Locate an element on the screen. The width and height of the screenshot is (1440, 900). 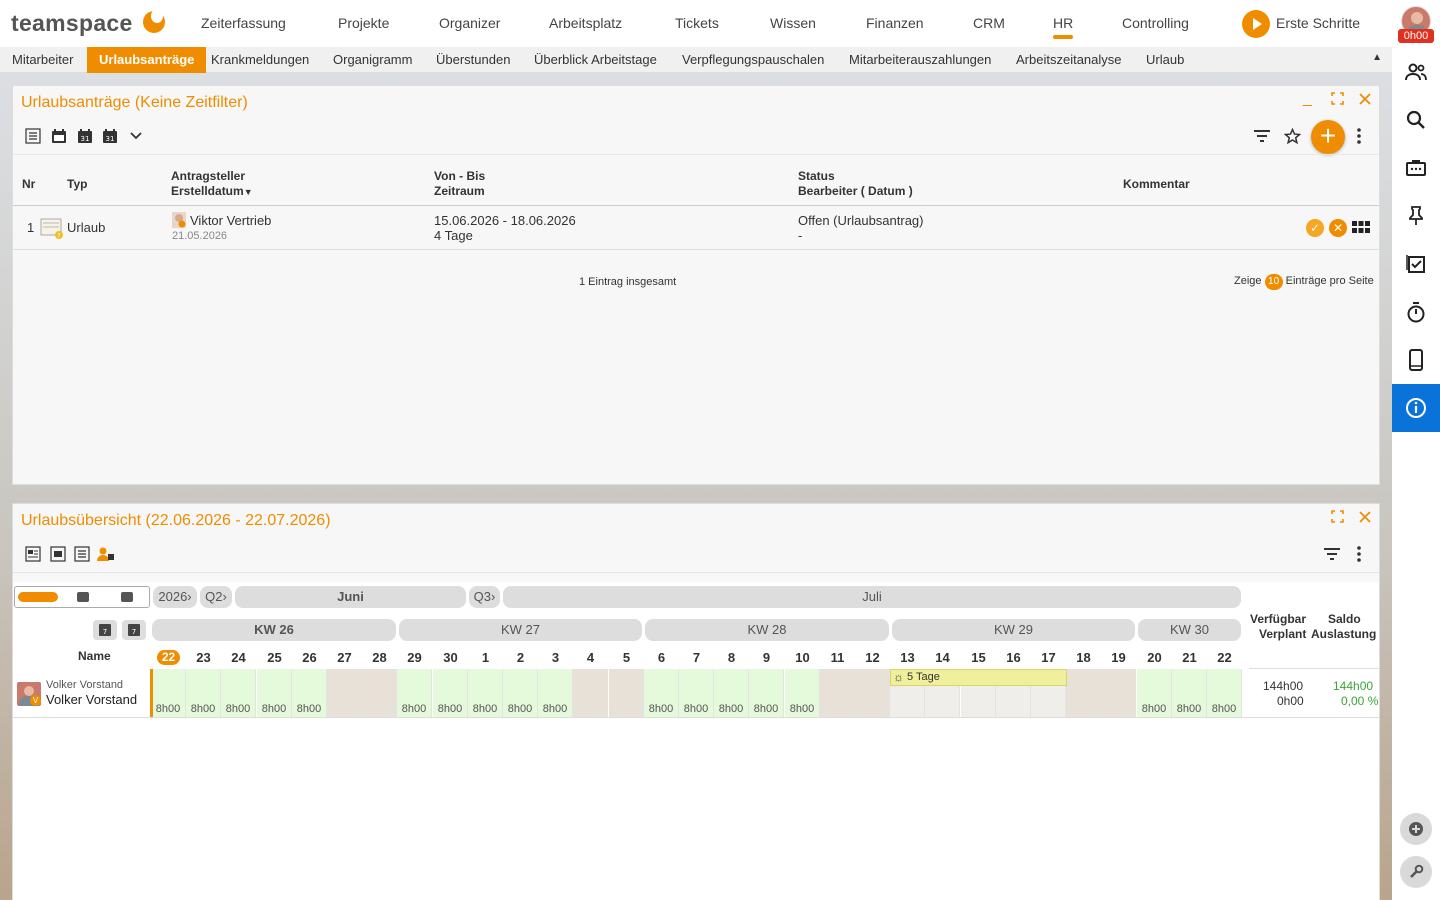
year-nav: 2026› is located at coordinates (175, 597).